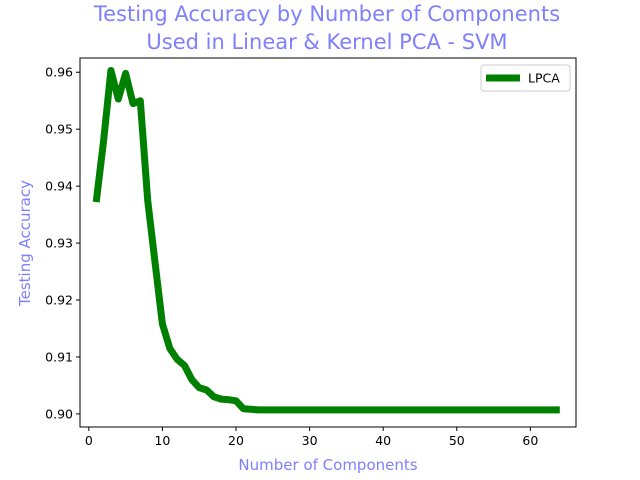 This screenshot has height=480, width=640. I want to click on chart-title-line-1: Testing Accuracy by Number of Components, so click(326, 14).